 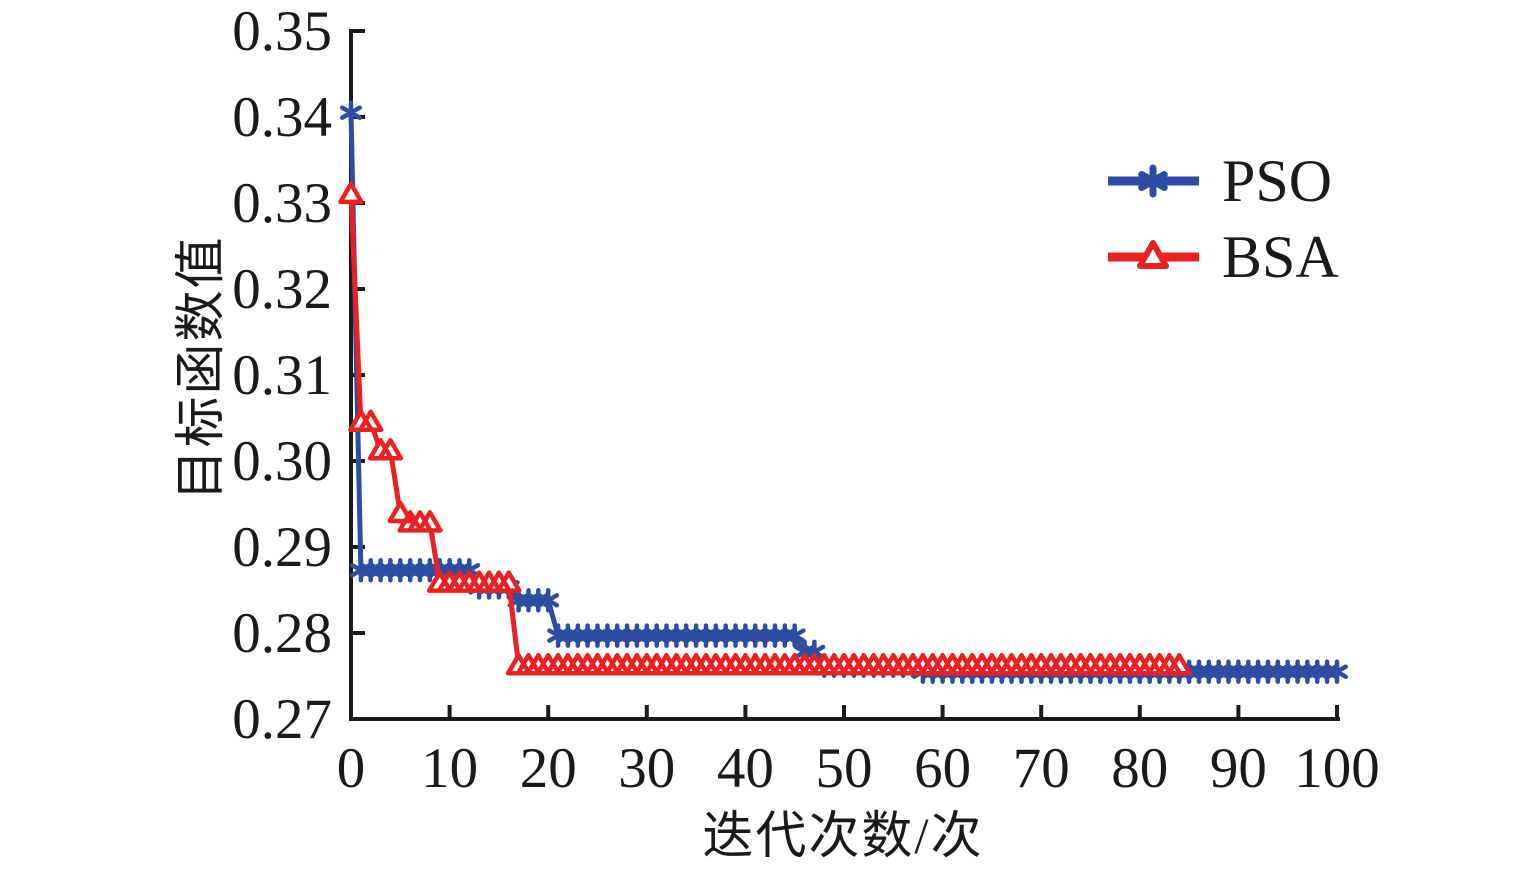 What do you see at coordinates (942, 768) in the screenshot?
I see `x-tick-label: 60` at bounding box center [942, 768].